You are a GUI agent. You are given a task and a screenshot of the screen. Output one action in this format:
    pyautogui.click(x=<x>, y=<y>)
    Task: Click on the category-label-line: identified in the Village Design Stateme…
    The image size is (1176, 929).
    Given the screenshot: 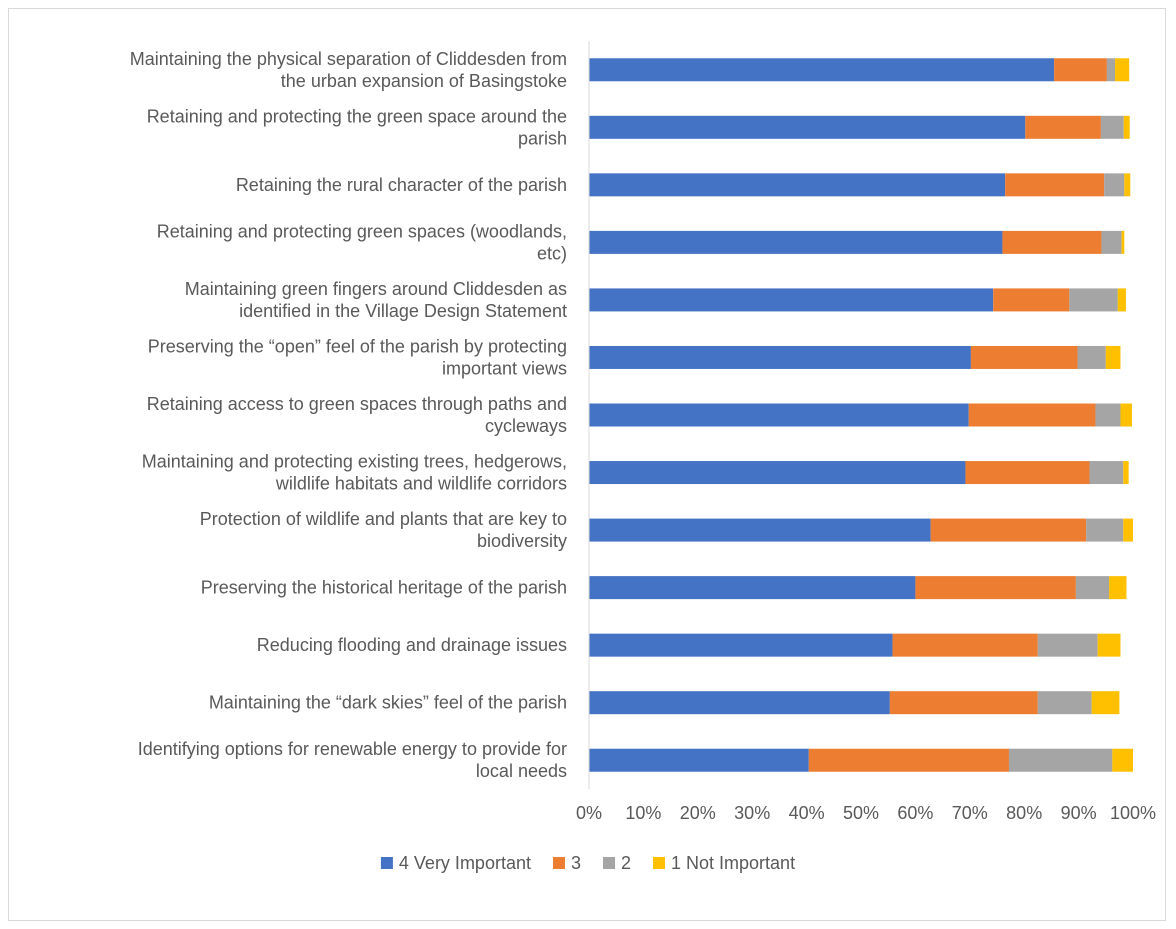 What is the action you would take?
    pyautogui.click(x=403, y=311)
    